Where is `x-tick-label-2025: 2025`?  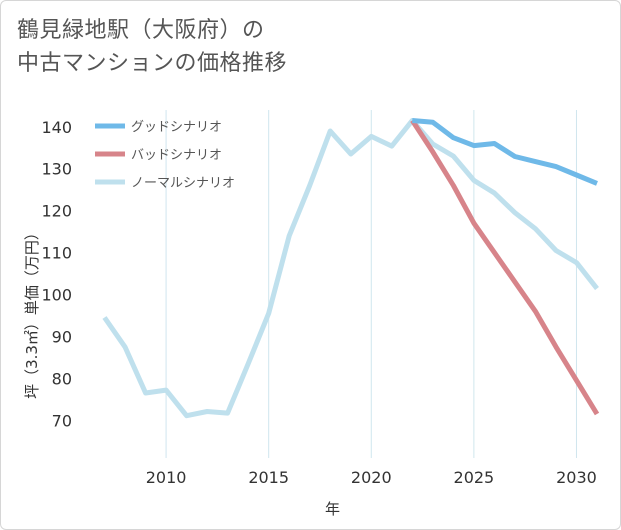
x-tick-label-2025: 2025 is located at coordinates (474, 477).